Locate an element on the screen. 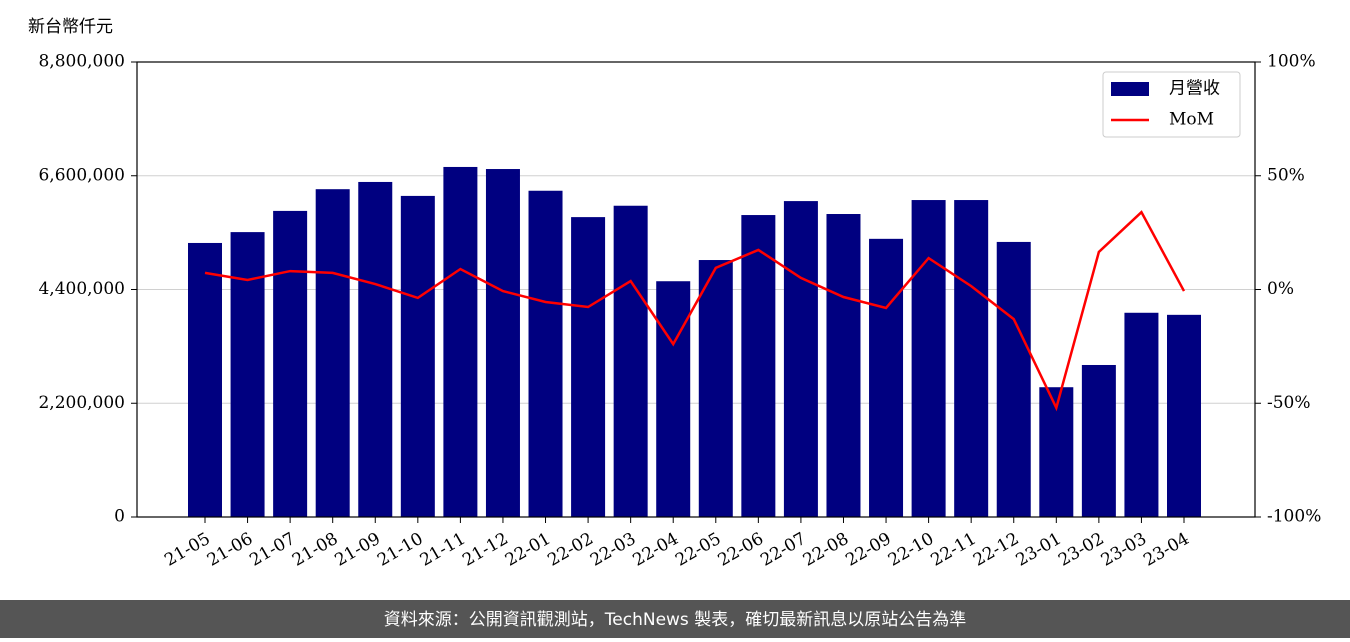  legend-label: 月營收 is located at coordinates (1194, 89).